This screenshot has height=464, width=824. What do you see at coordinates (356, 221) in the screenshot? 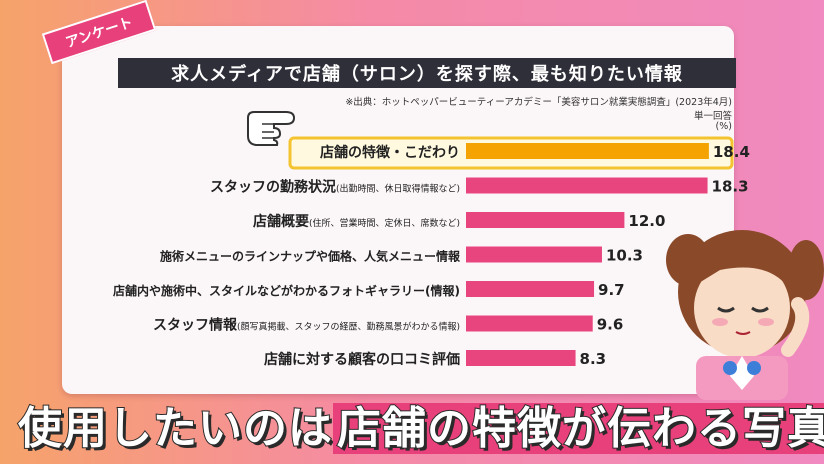
I see `category-label-2: 店舗概要(住所、営業時間、定休日、席数など)` at bounding box center [356, 221].